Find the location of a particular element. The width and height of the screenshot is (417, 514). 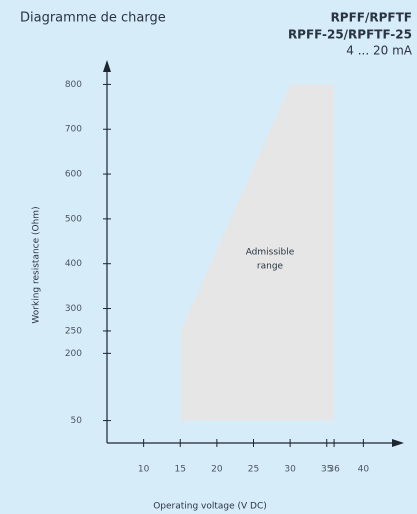

y-tick-label: 200 is located at coordinates (73, 354).